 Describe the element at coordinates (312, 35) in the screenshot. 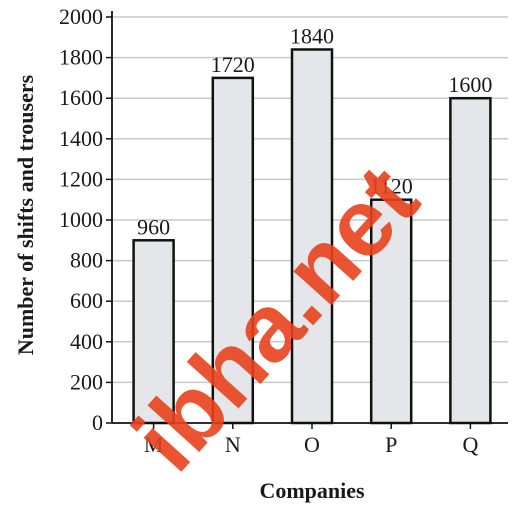

I see `data-label: 1840` at that location.